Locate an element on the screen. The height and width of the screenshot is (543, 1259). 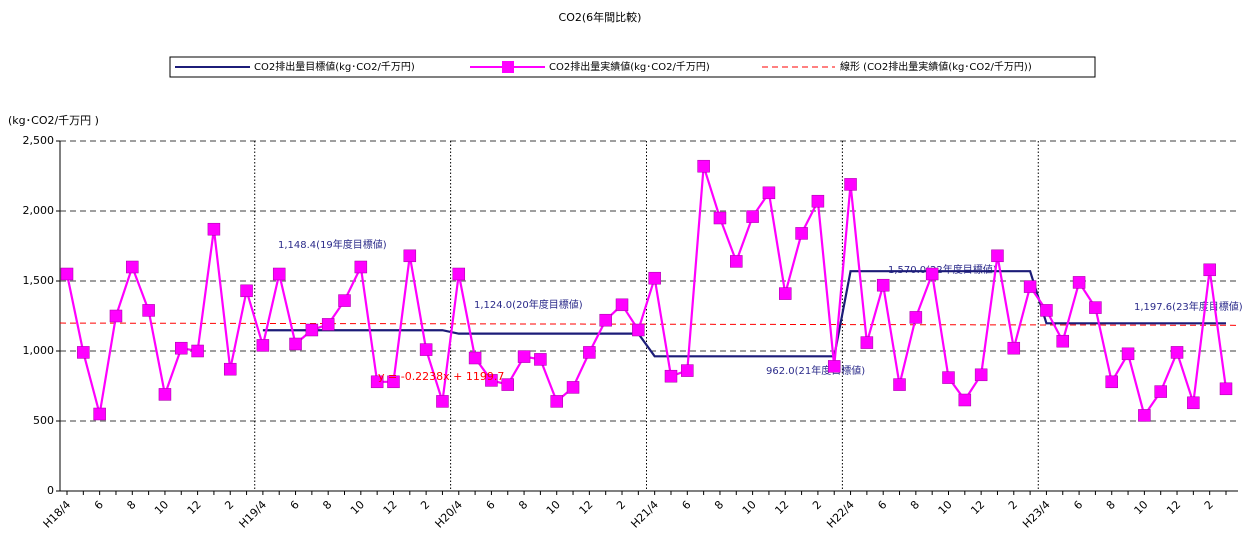
annotation: 1,124.0(20年度目標値) is located at coordinates (528, 304).